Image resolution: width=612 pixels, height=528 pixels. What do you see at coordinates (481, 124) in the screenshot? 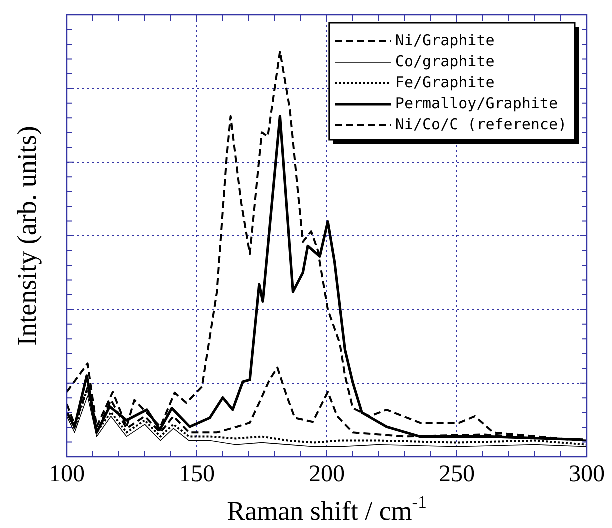
I see `legend-label: Ni/Co/C (reference)` at bounding box center [481, 124].